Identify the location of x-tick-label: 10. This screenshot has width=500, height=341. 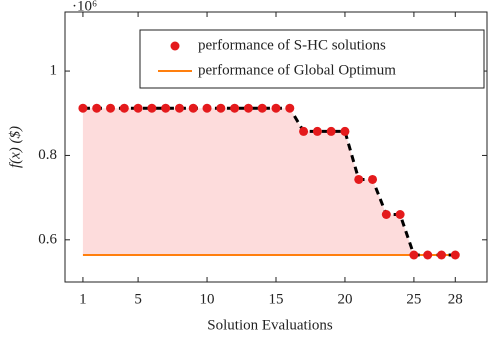
(207, 299).